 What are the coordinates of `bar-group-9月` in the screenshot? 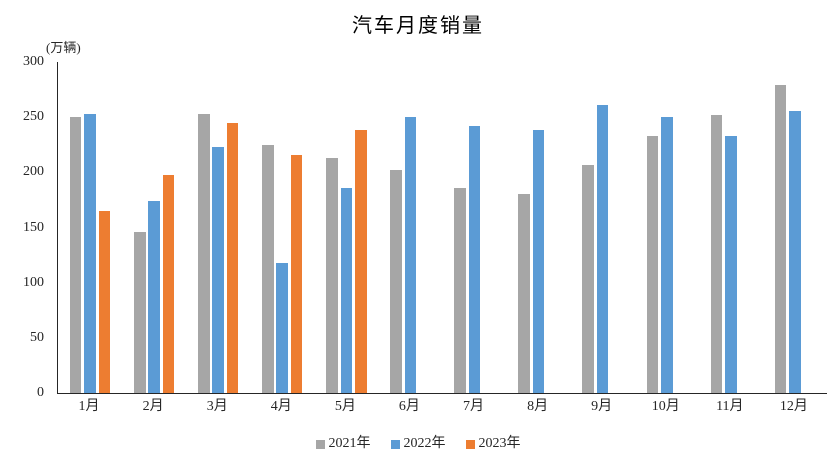 It's located at (603, 227).